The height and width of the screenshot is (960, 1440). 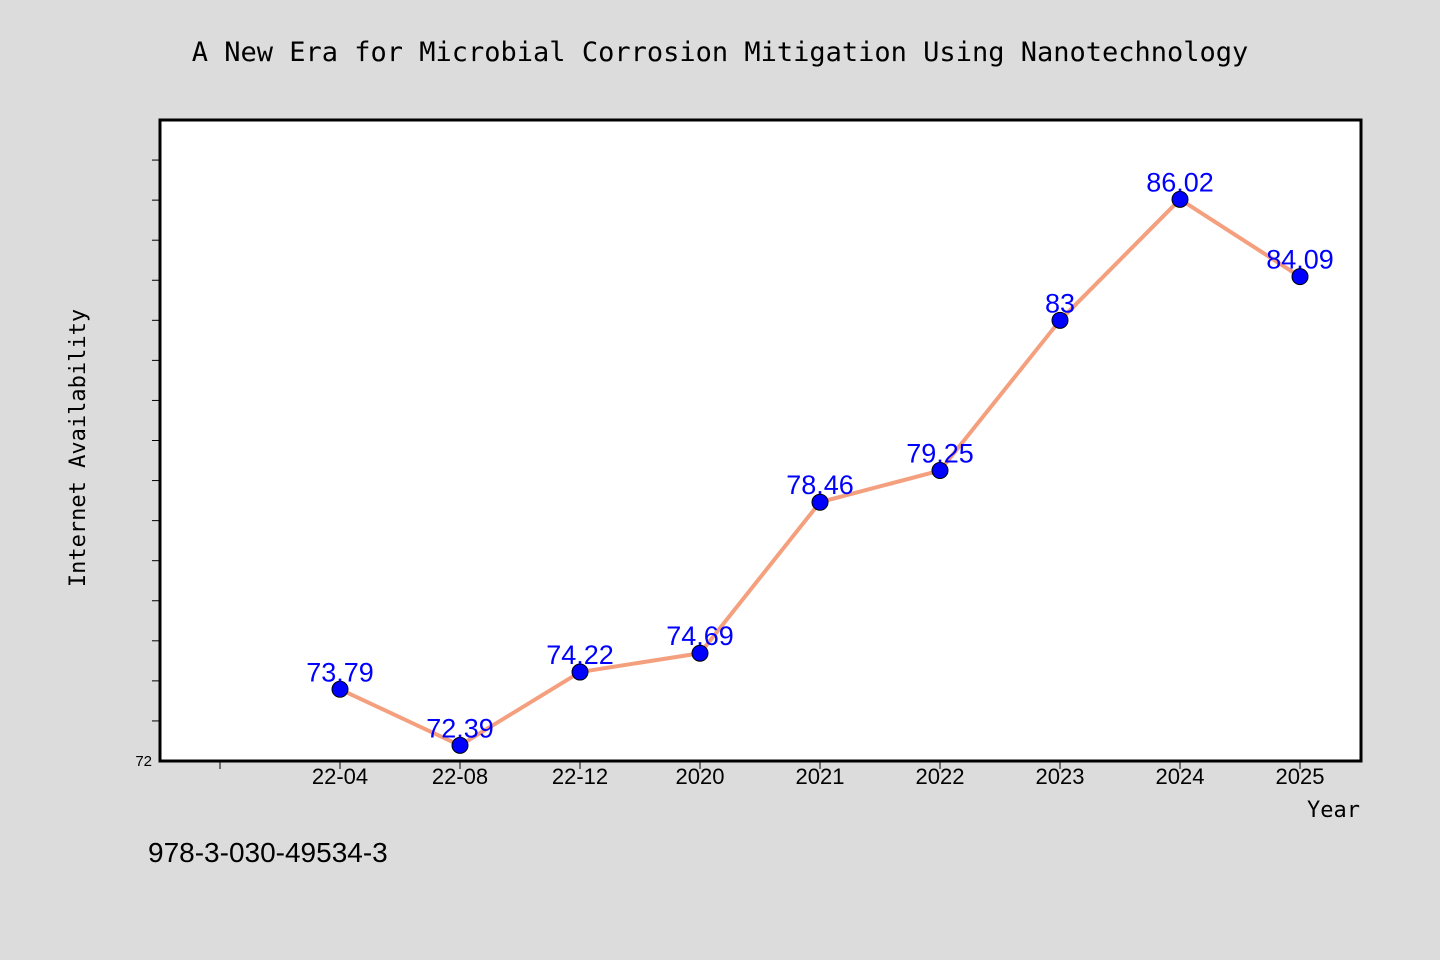 I want to click on y-axis-ticks, so click(x=156, y=440).